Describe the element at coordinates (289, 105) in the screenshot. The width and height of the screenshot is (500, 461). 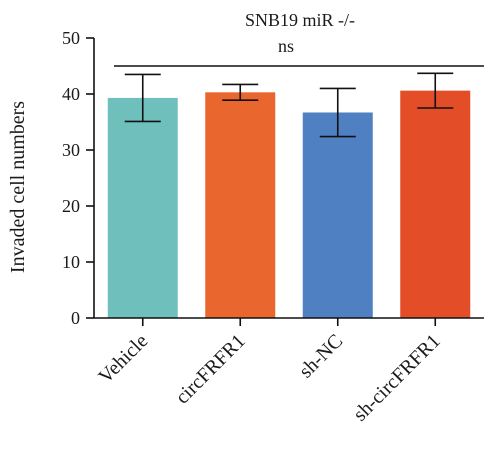
I see `error-bars` at that location.